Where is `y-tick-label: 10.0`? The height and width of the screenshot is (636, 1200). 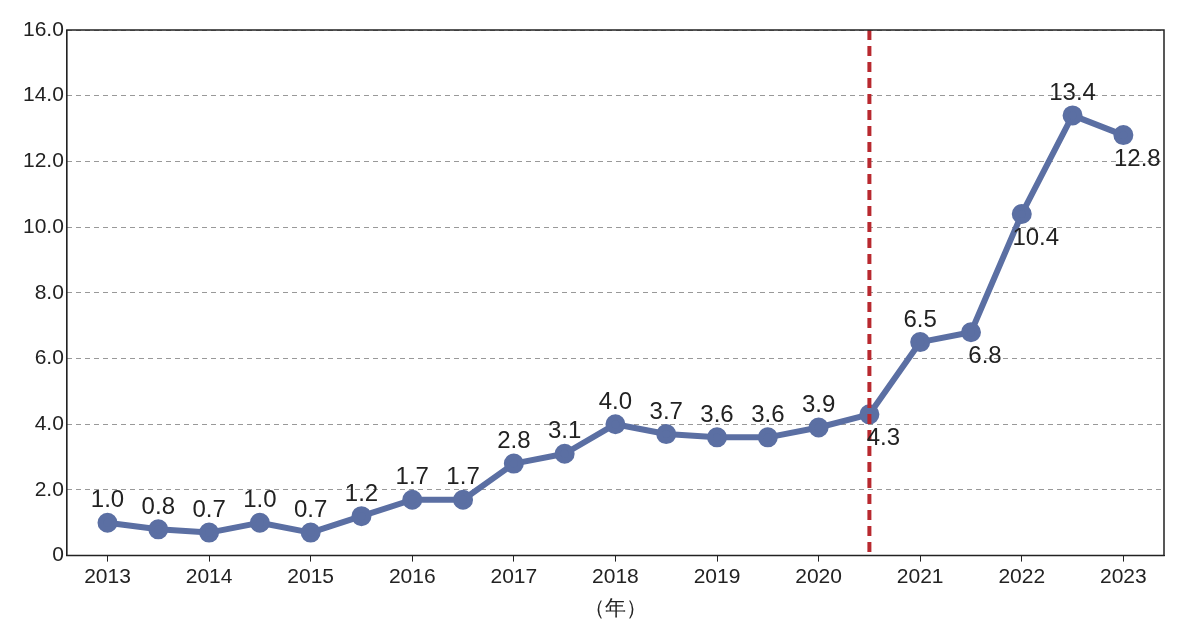 y-tick-label: 10.0 is located at coordinates (43, 225).